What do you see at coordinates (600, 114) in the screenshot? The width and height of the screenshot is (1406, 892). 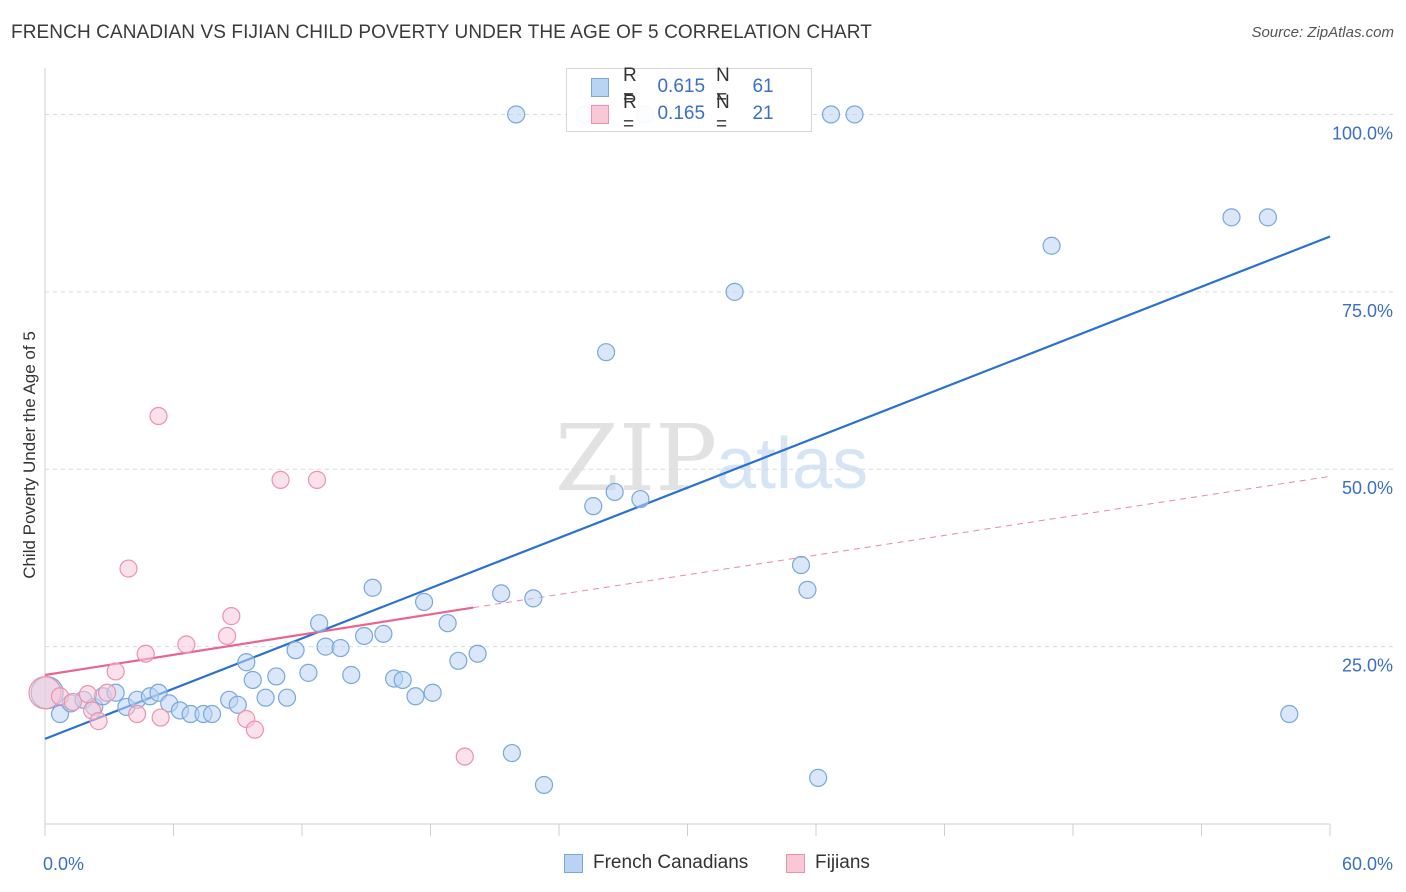 I see `stats-swatch-pink` at bounding box center [600, 114].